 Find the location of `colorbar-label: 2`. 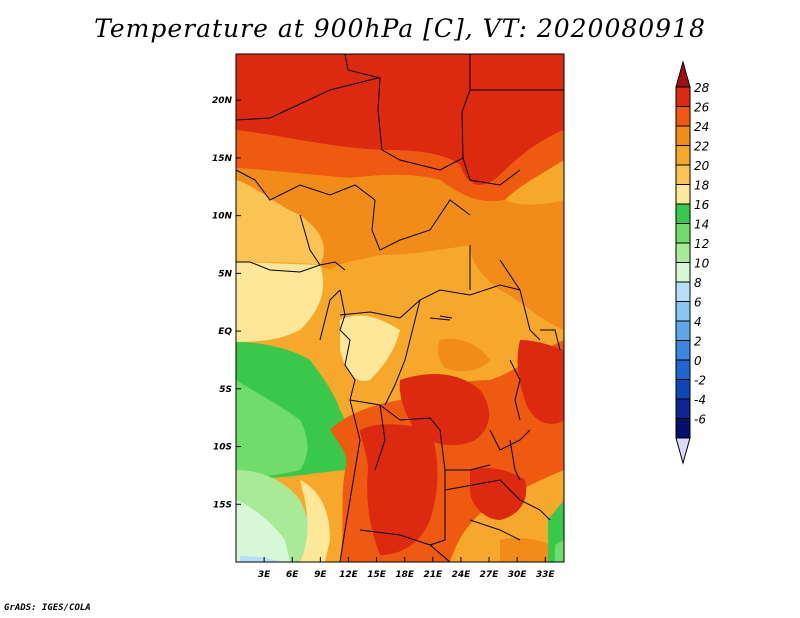

colorbar-label: 2 is located at coordinates (698, 342).